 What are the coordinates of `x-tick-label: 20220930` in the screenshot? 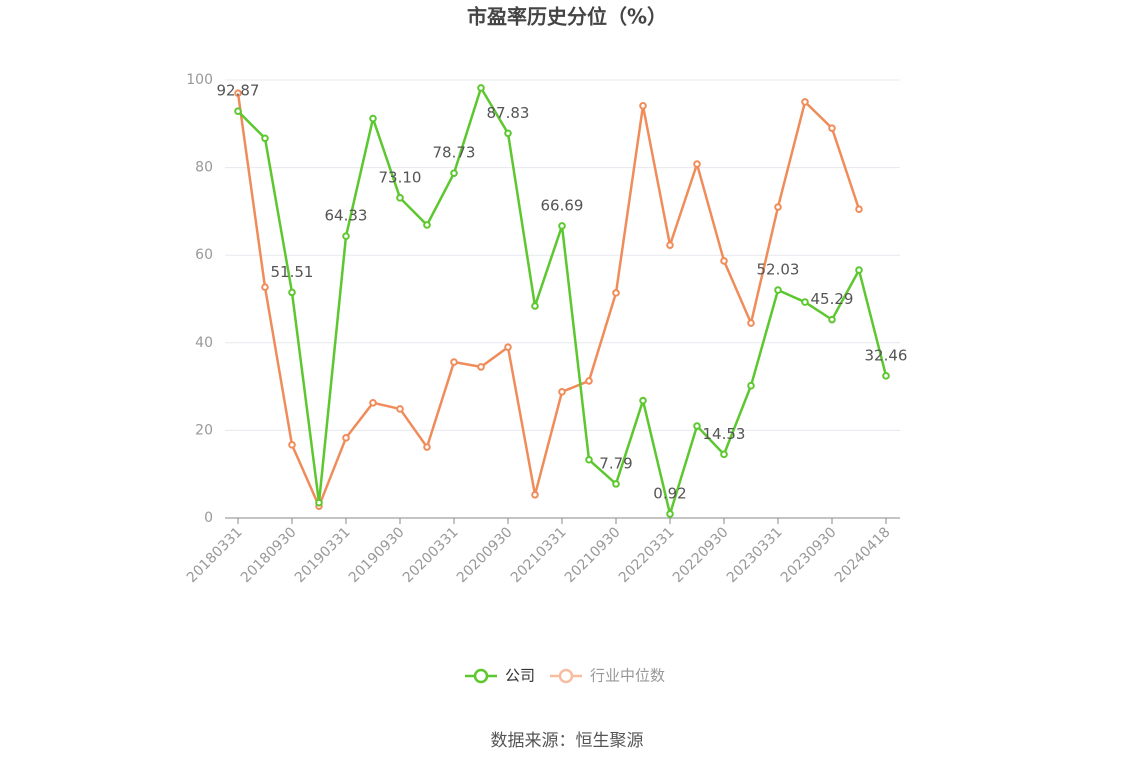 It's located at (701, 555).